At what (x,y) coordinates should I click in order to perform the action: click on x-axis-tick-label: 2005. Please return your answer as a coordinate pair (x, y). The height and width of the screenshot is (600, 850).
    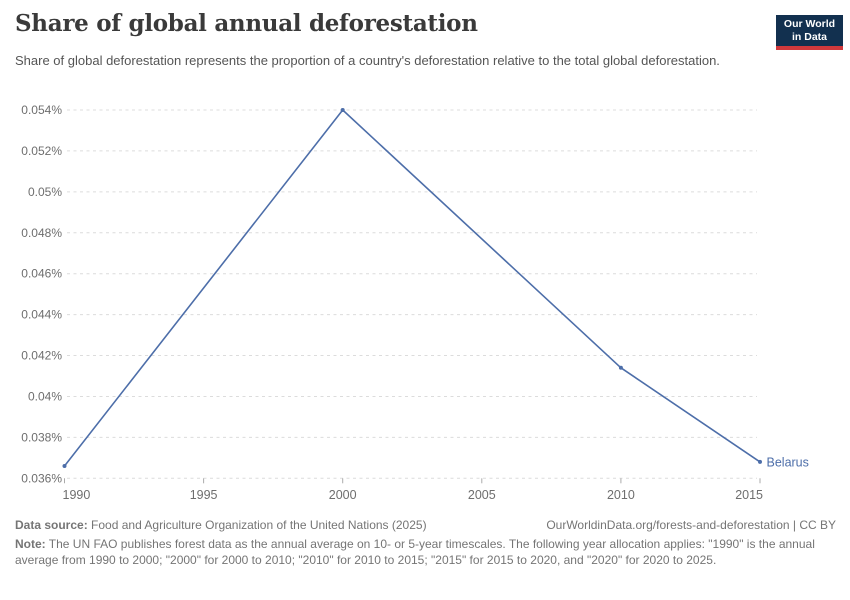
    Looking at the image, I should click on (482, 495).